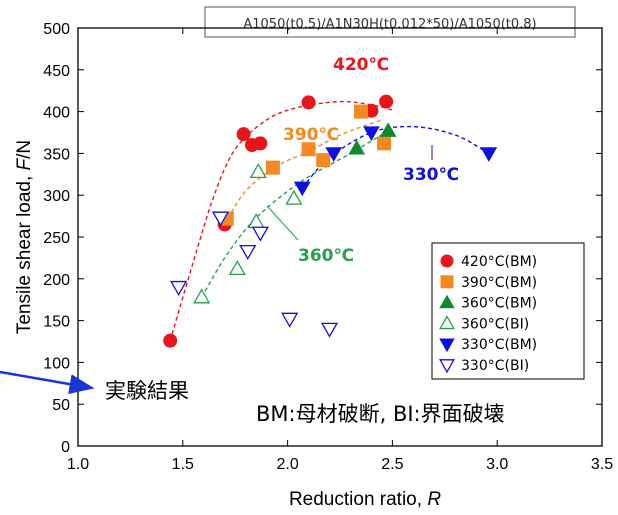  What do you see at coordinates (326, 256) in the screenshot?
I see `label-360: 360℃` at bounding box center [326, 256].